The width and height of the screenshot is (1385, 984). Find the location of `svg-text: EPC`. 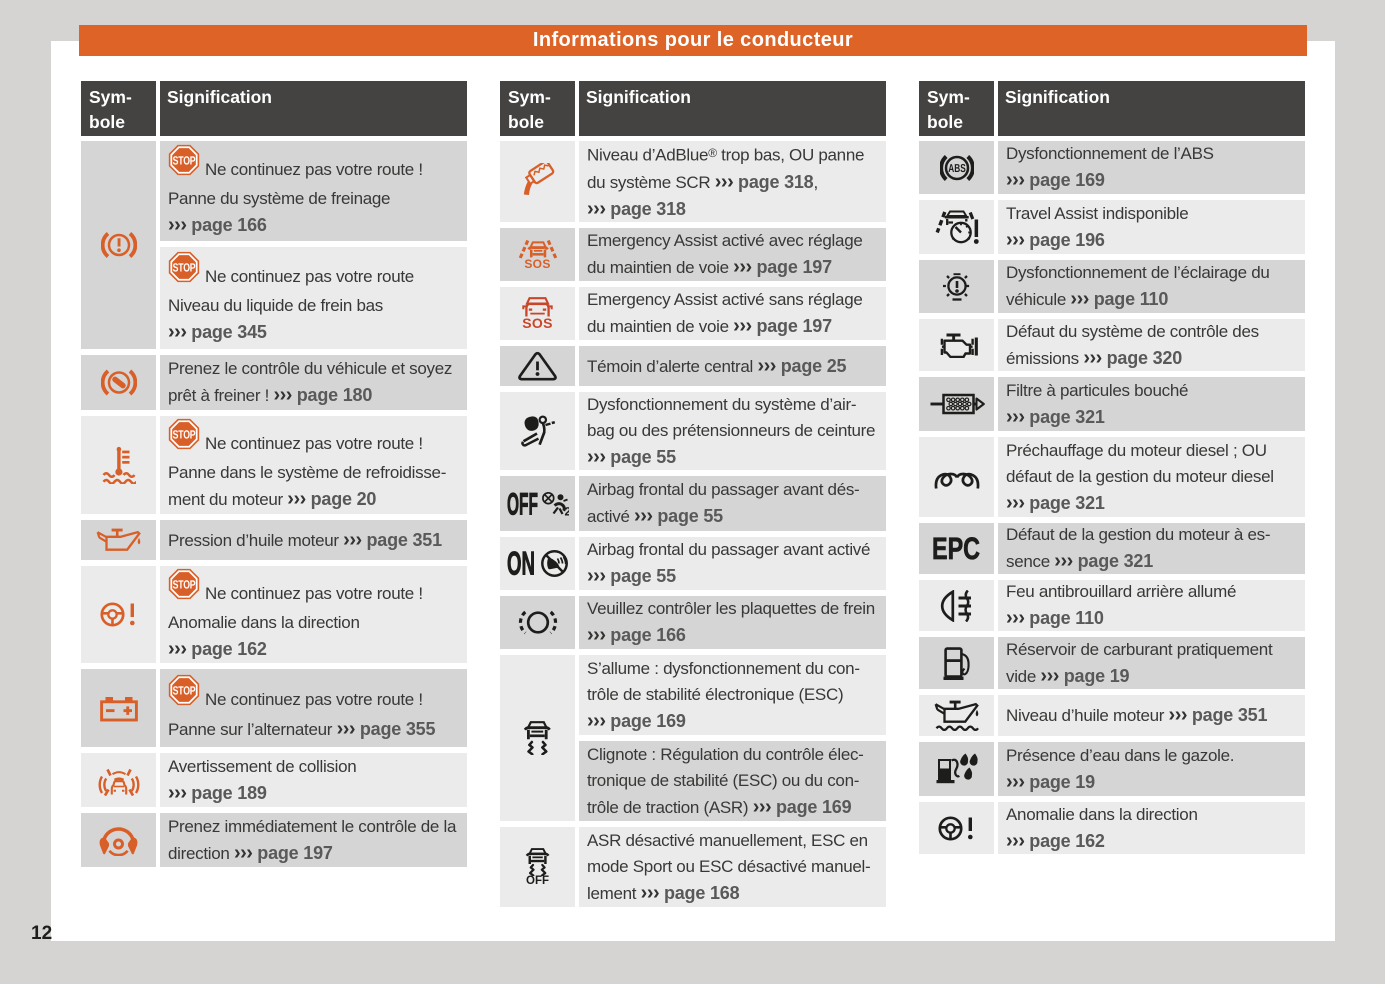

svg-text: EPC is located at coordinates (956, 548).